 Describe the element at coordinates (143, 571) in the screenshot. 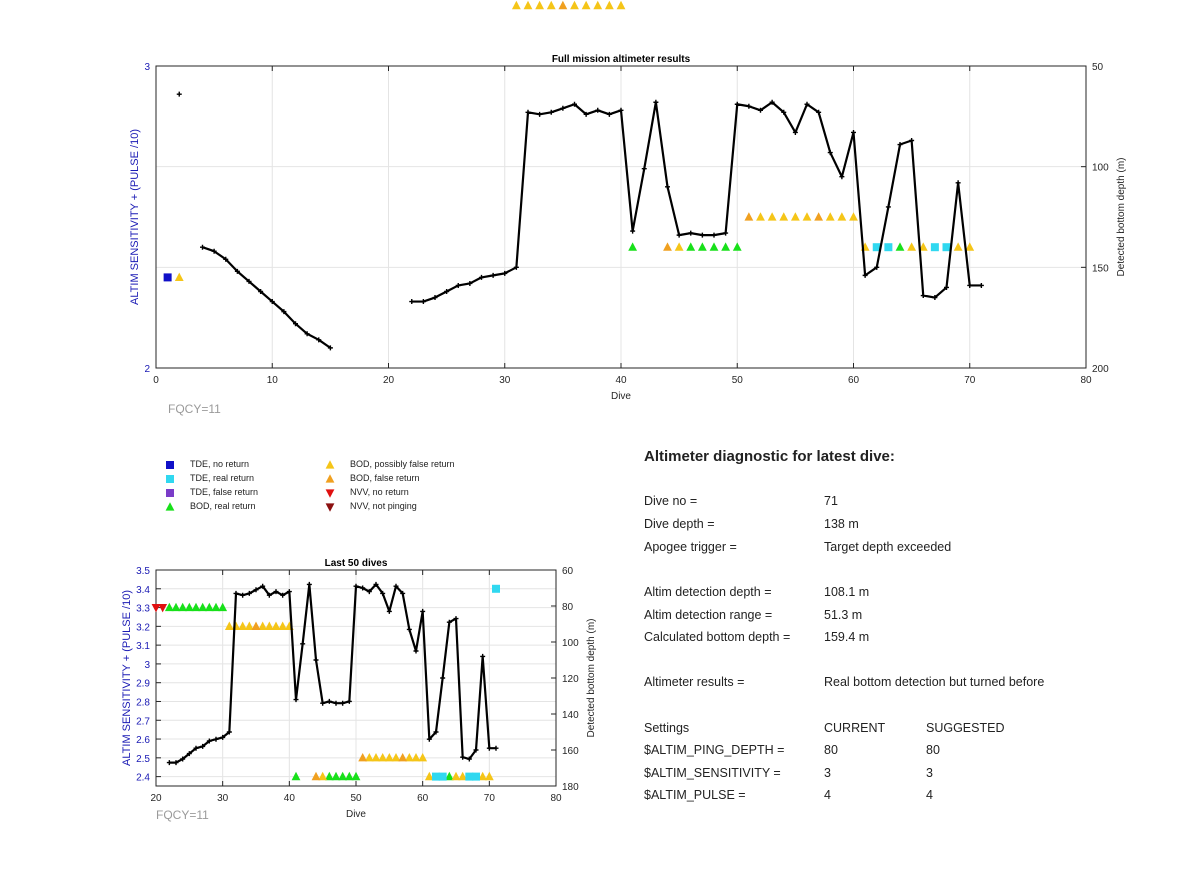

I see `bottom-ytick-label: 3.5` at that location.